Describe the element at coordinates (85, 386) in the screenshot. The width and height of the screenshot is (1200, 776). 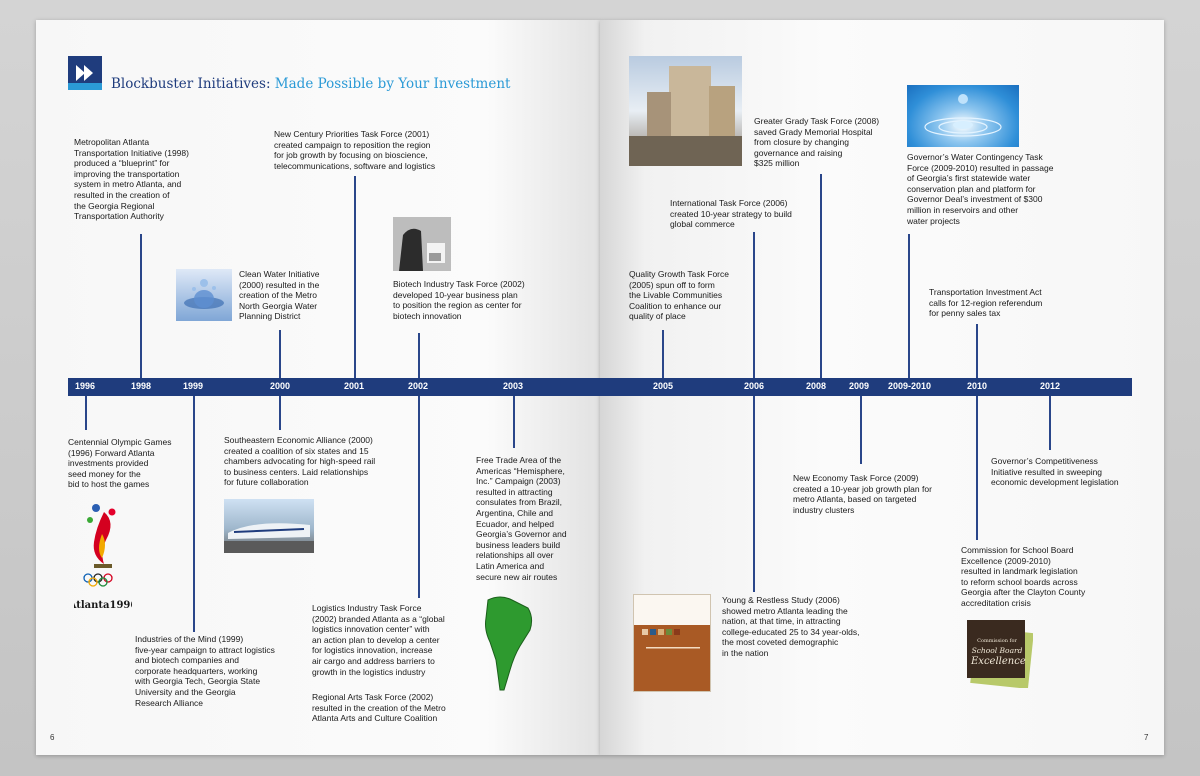
I see `year-1996: 1996` at that location.